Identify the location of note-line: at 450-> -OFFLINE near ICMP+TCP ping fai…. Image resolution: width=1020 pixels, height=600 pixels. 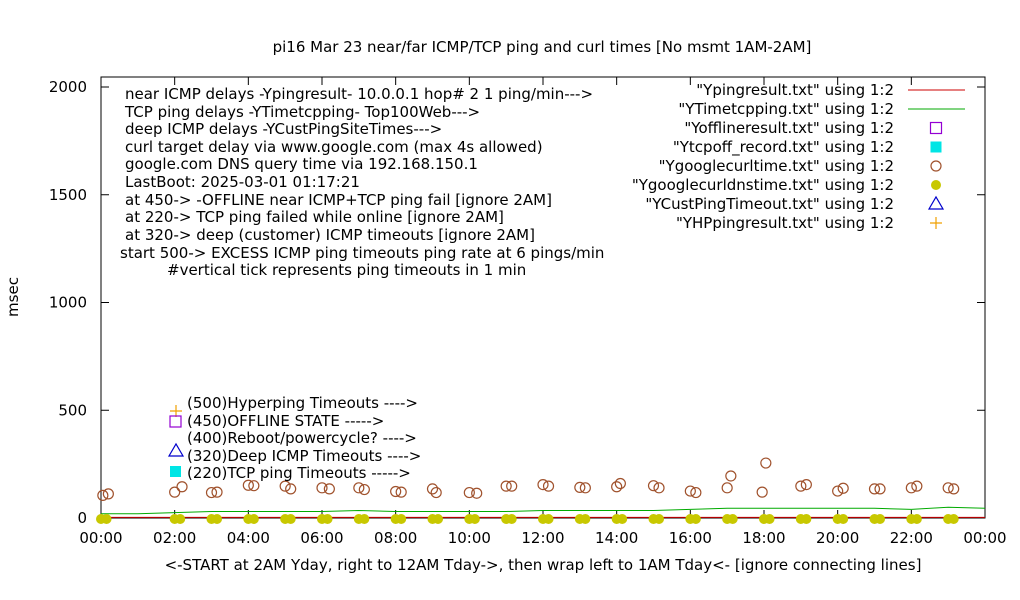
(338, 200).